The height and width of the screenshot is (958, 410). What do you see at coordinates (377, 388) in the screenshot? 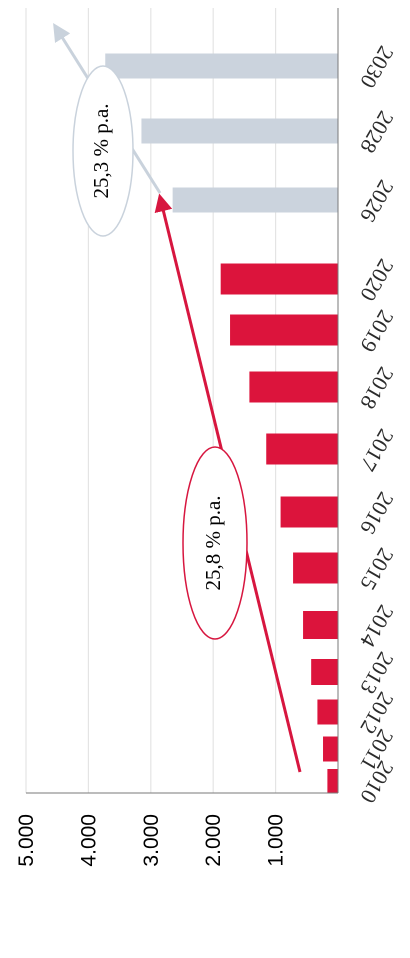
I see `category-label: 2018` at bounding box center [377, 388].